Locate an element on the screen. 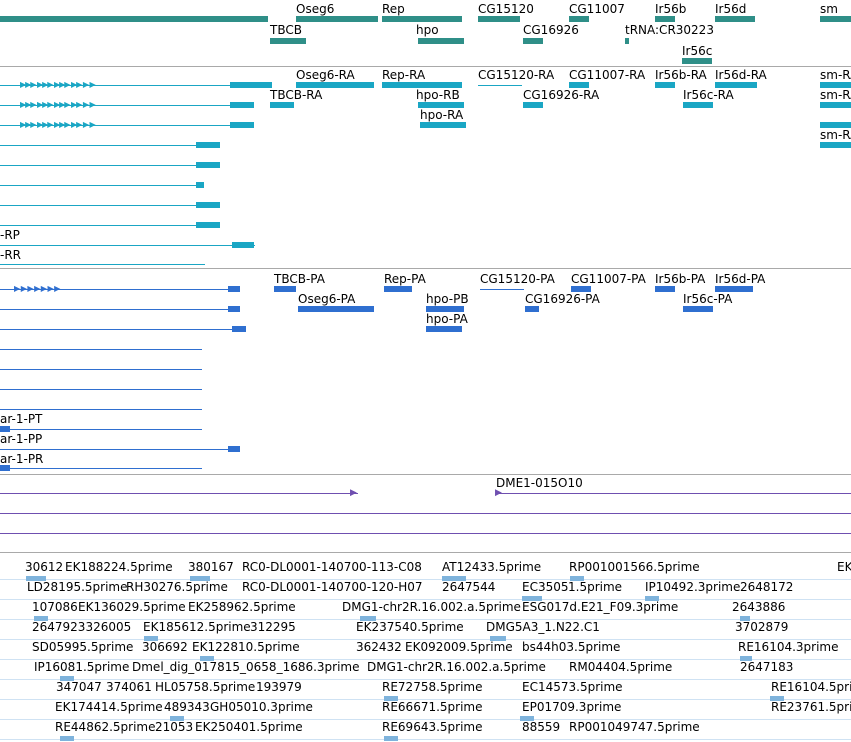 The height and width of the screenshot is (742, 851). transcript-label: hpo-RB is located at coordinates (438, 95).